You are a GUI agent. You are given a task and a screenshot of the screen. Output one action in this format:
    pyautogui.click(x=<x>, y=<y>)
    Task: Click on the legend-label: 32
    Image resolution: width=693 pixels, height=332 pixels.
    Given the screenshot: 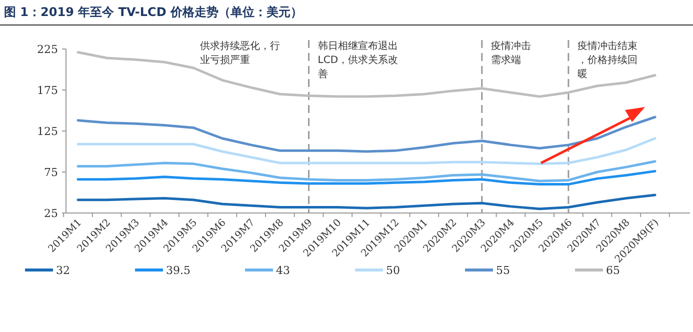 What is the action you would take?
    pyautogui.click(x=63, y=270)
    